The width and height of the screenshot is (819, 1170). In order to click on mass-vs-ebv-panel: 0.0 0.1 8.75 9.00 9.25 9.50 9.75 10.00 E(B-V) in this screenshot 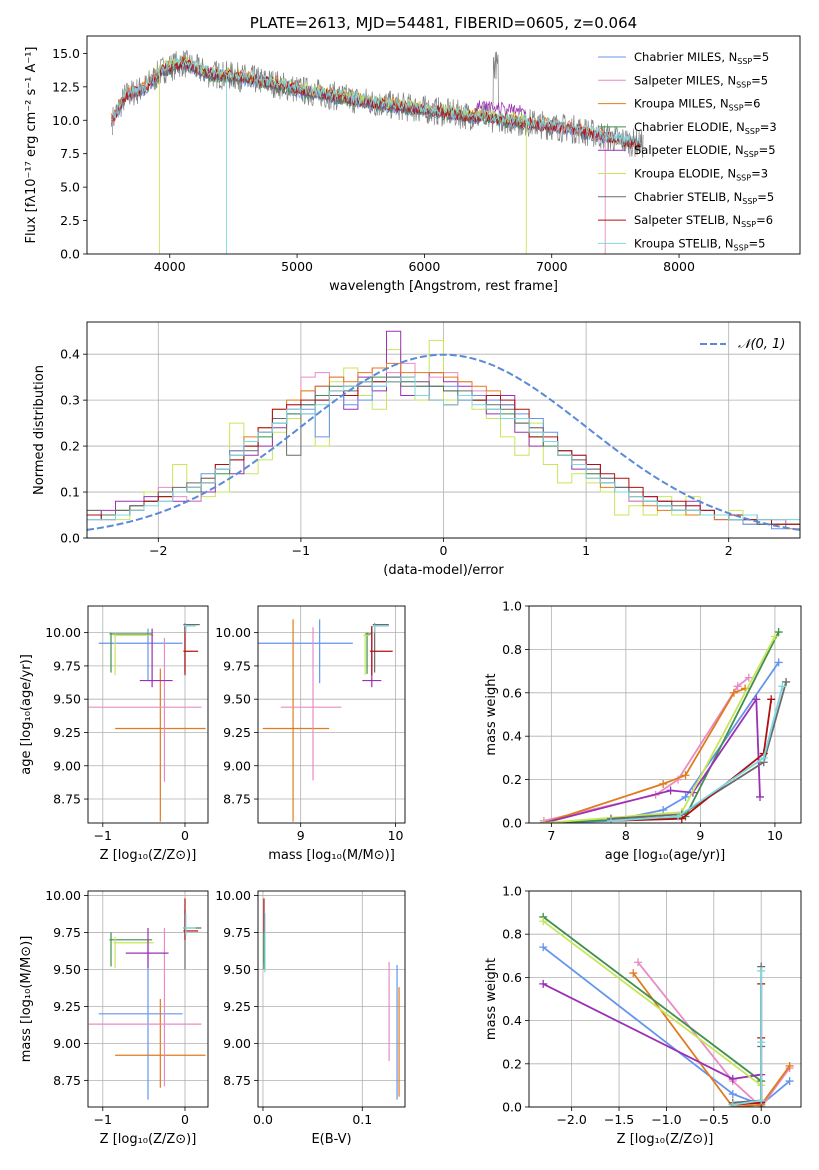, I will do `click(310, 1017)`.